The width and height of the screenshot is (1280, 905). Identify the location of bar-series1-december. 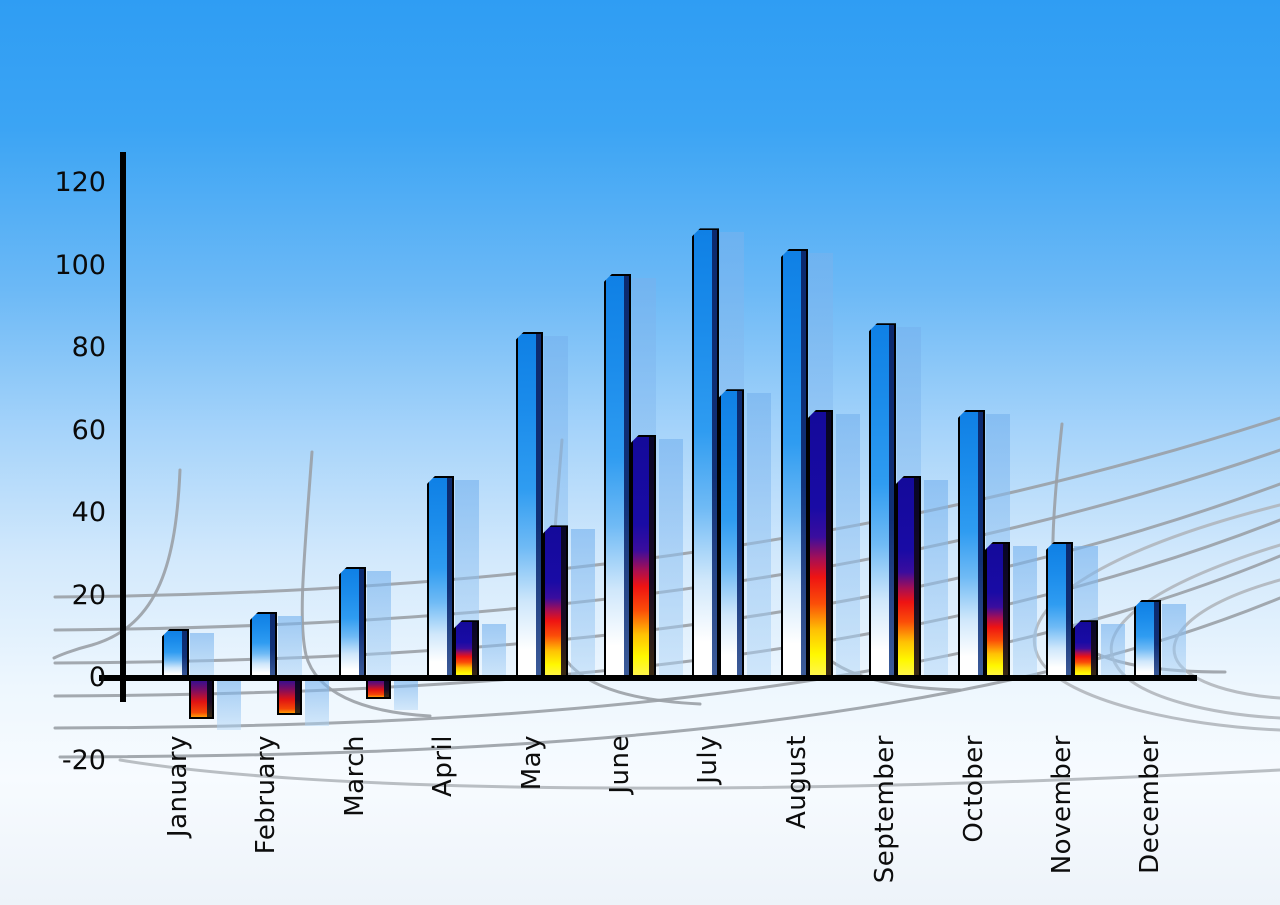
(1147, 639).